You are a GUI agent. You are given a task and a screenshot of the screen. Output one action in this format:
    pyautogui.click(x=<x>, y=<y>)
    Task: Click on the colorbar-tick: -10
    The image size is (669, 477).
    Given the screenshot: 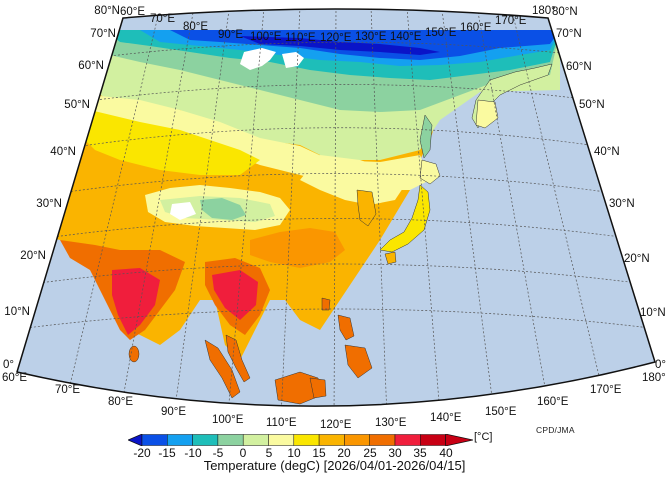 What is the action you would take?
    pyautogui.click(x=193, y=453)
    